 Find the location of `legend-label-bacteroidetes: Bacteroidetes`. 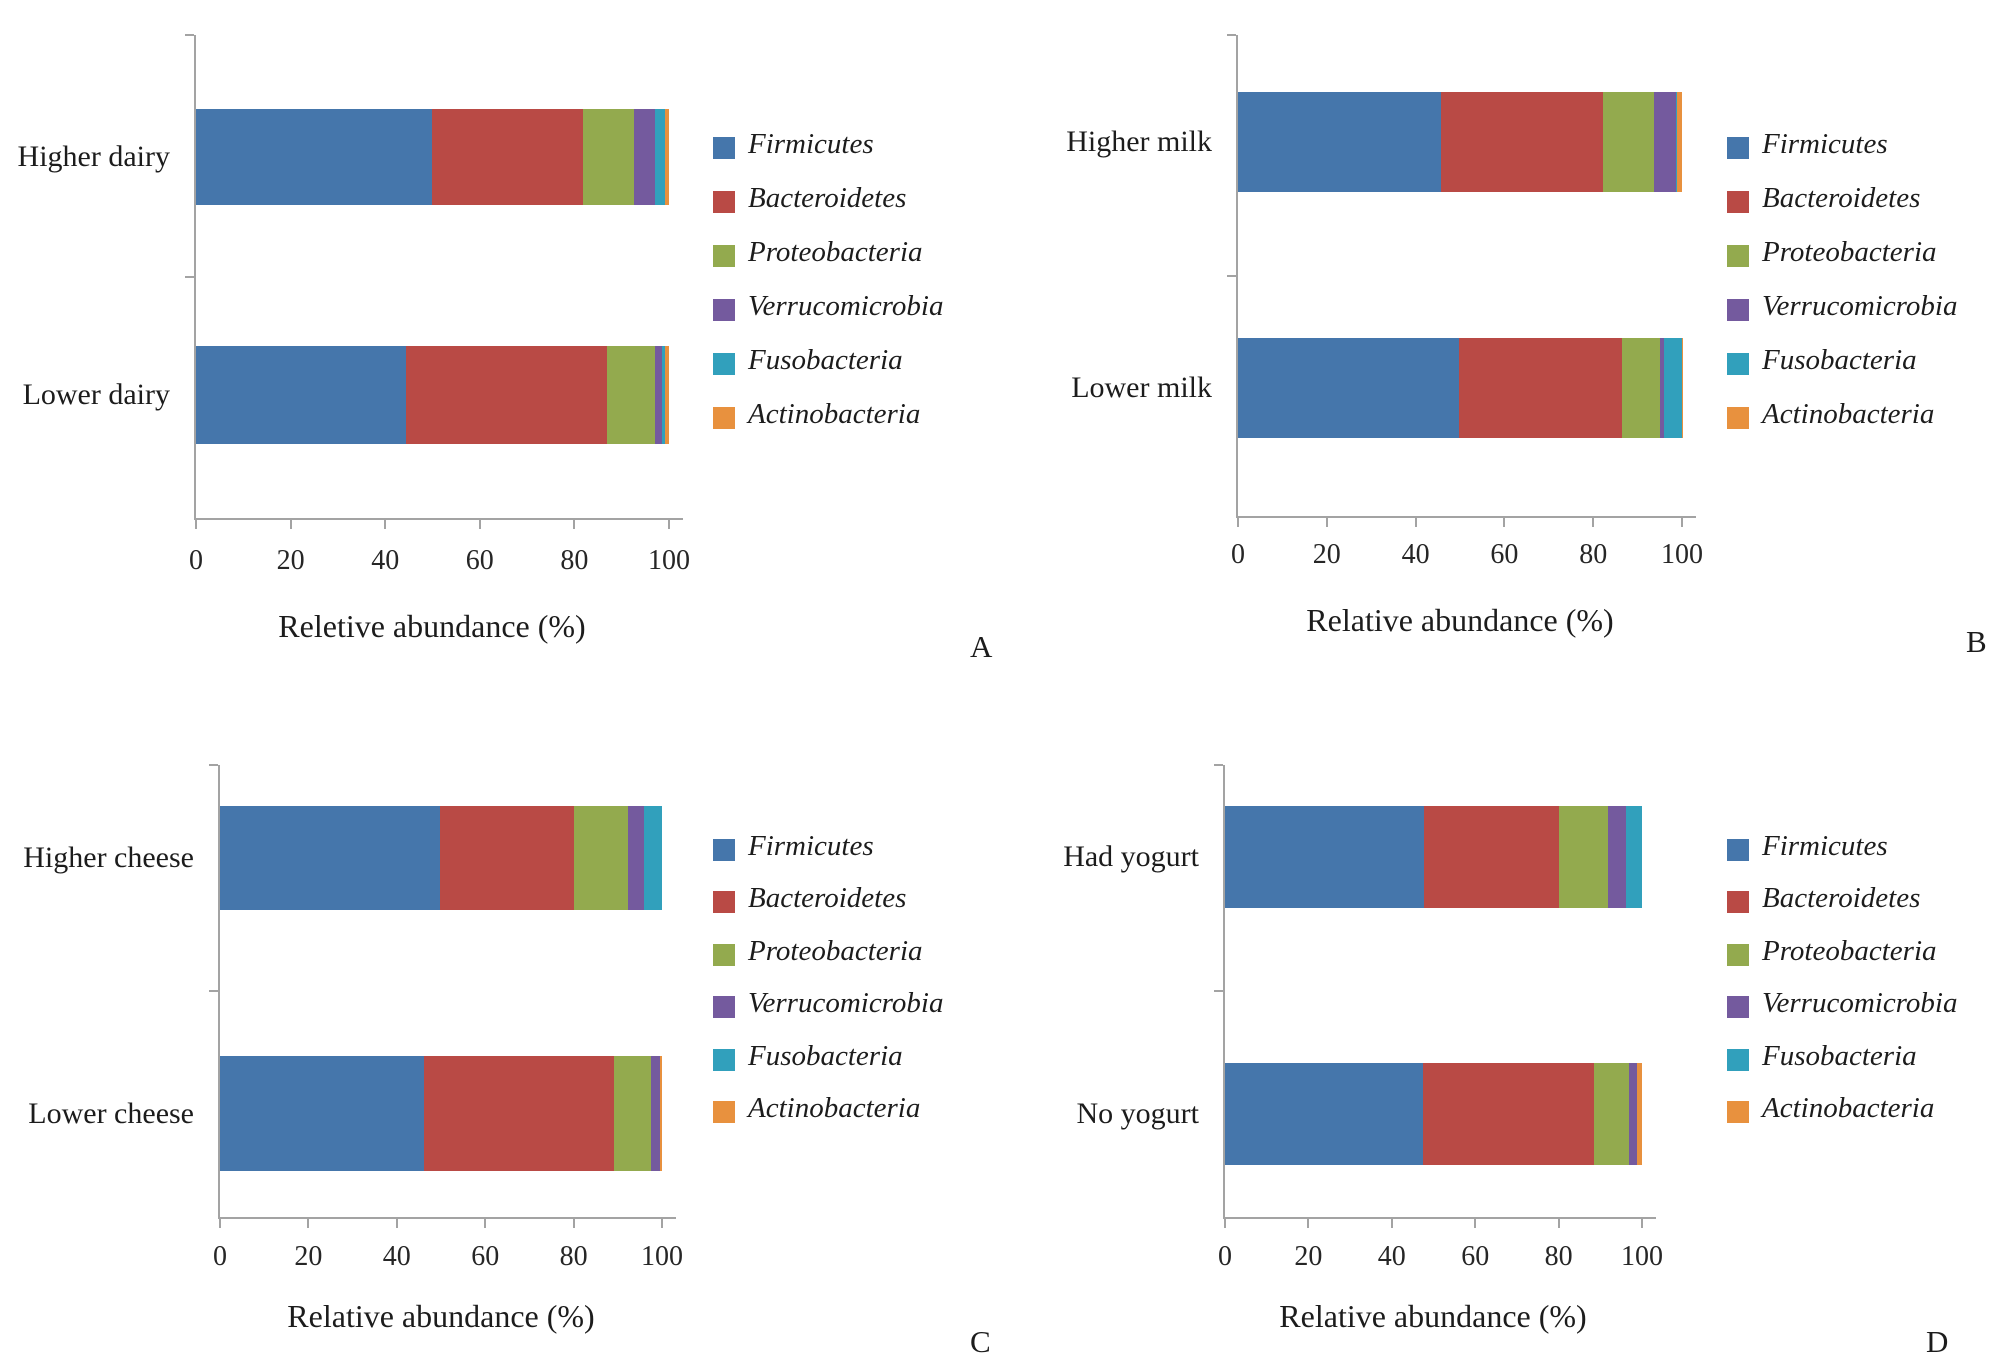

legend-label-bacteroidetes: Bacteroidetes is located at coordinates (1841, 898).